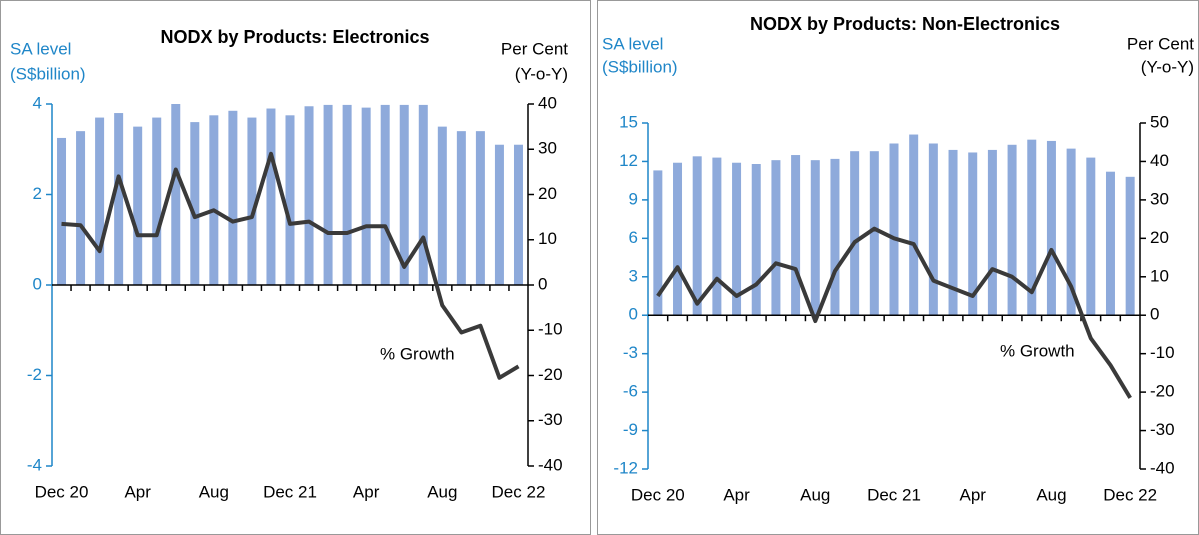 Image resolution: width=1199 pixels, height=535 pixels. What do you see at coordinates (630, 429) in the screenshot?
I see `y-tick-label: -9` at bounding box center [630, 429].